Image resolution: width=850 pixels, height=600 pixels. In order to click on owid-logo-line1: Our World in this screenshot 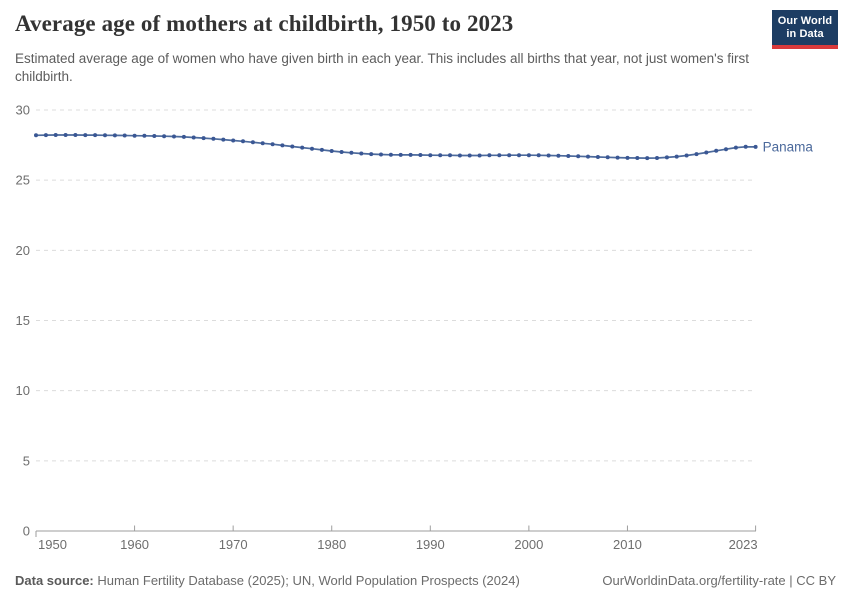, I will do `click(805, 21)`.